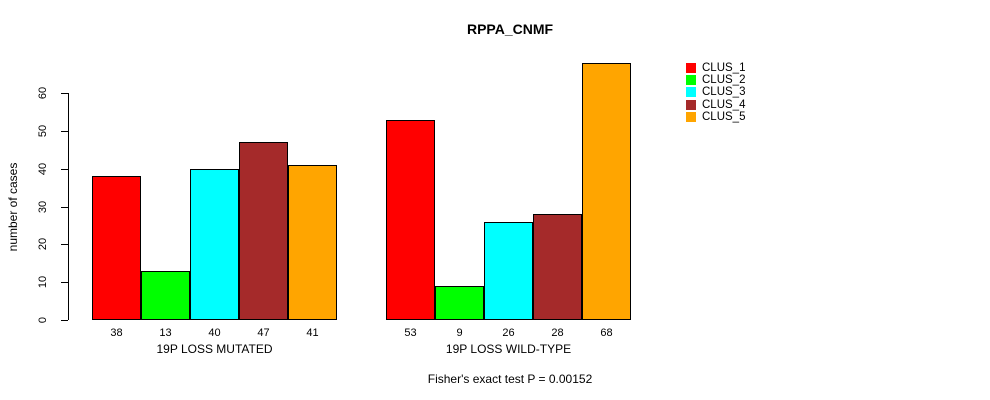  What do you see at coordinates (410, 333) in the screenshot?
I see `bar-value-label: 53` at bounding box center [410, 333].